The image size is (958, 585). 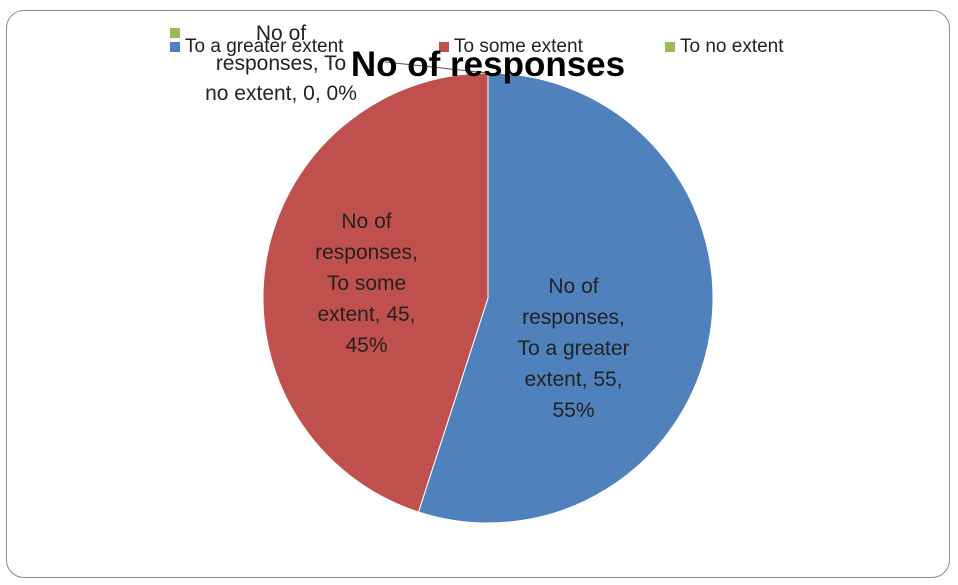 I want to click on legend-label: To no extent, so click(x=732, y=46).